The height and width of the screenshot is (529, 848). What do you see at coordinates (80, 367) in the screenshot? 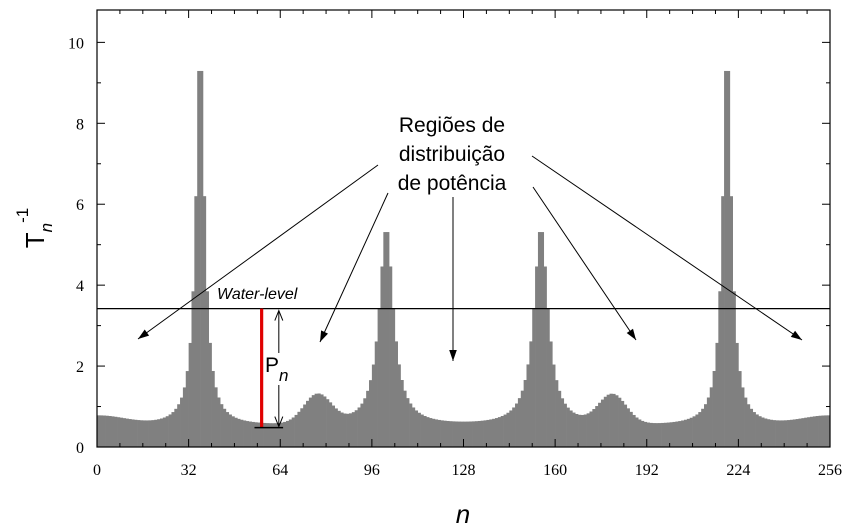
I see `y-tick-label: 2` at bounding box center [80, 367].